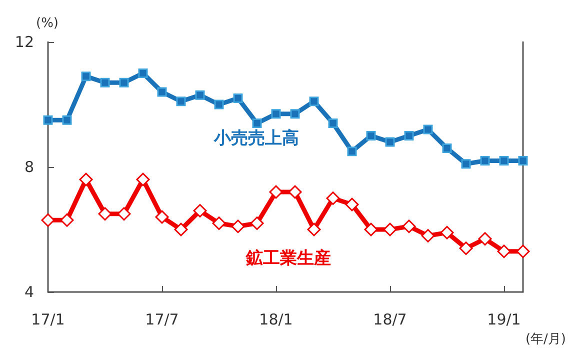 The image size is (570, 360). Describe the element at coordinates (29, 167) in the screenshot. I see `y-tick-label: 8` at that location.